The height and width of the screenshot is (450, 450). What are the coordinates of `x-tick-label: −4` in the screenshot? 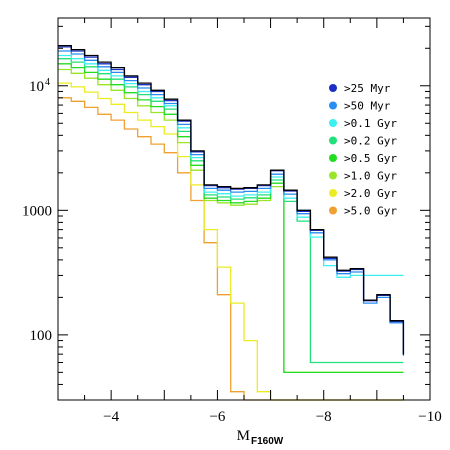 It's located at (111, 417).